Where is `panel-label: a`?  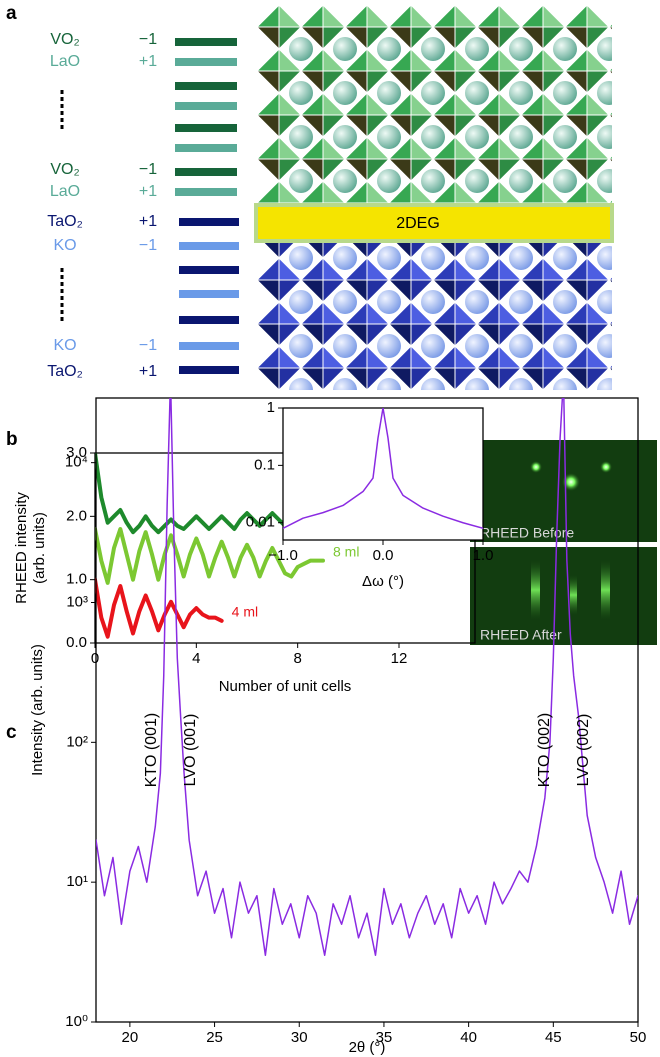
panel-label: a is located at coordinates (11, 13).